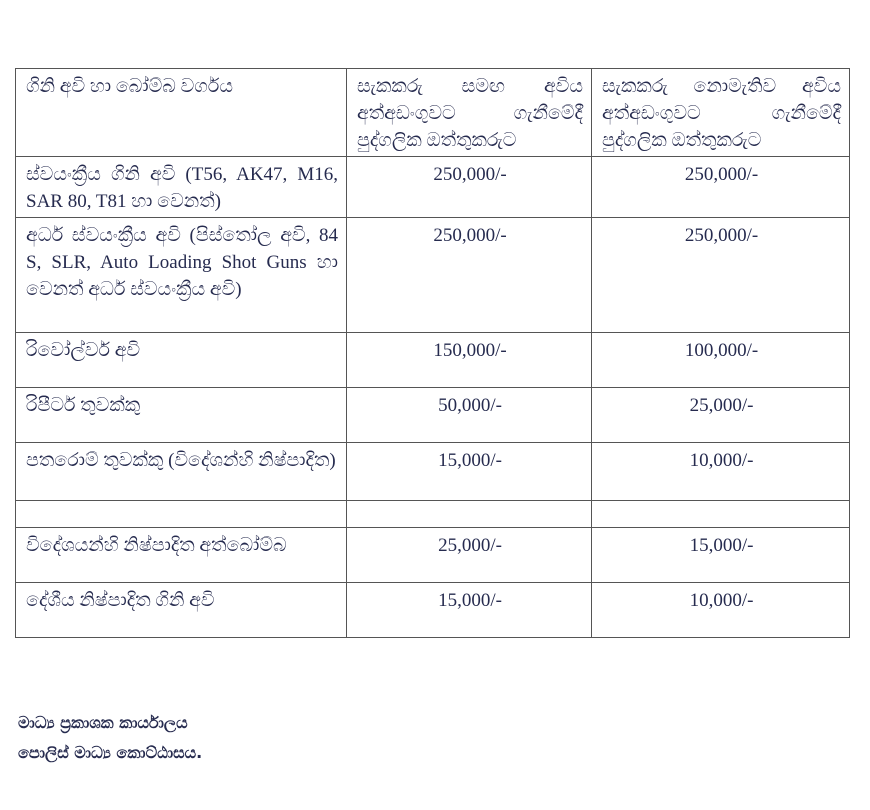  Describe the element at coordinates (720, 415) in the screenshot. I see `reward-without-suspect: 25,000/-` at that location.